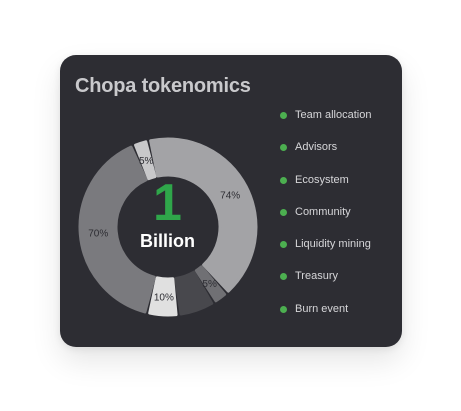 Image resolution: width=461 pixels, height=411 pixels. I want to click on slice-label: 70%, so click(98, 233).